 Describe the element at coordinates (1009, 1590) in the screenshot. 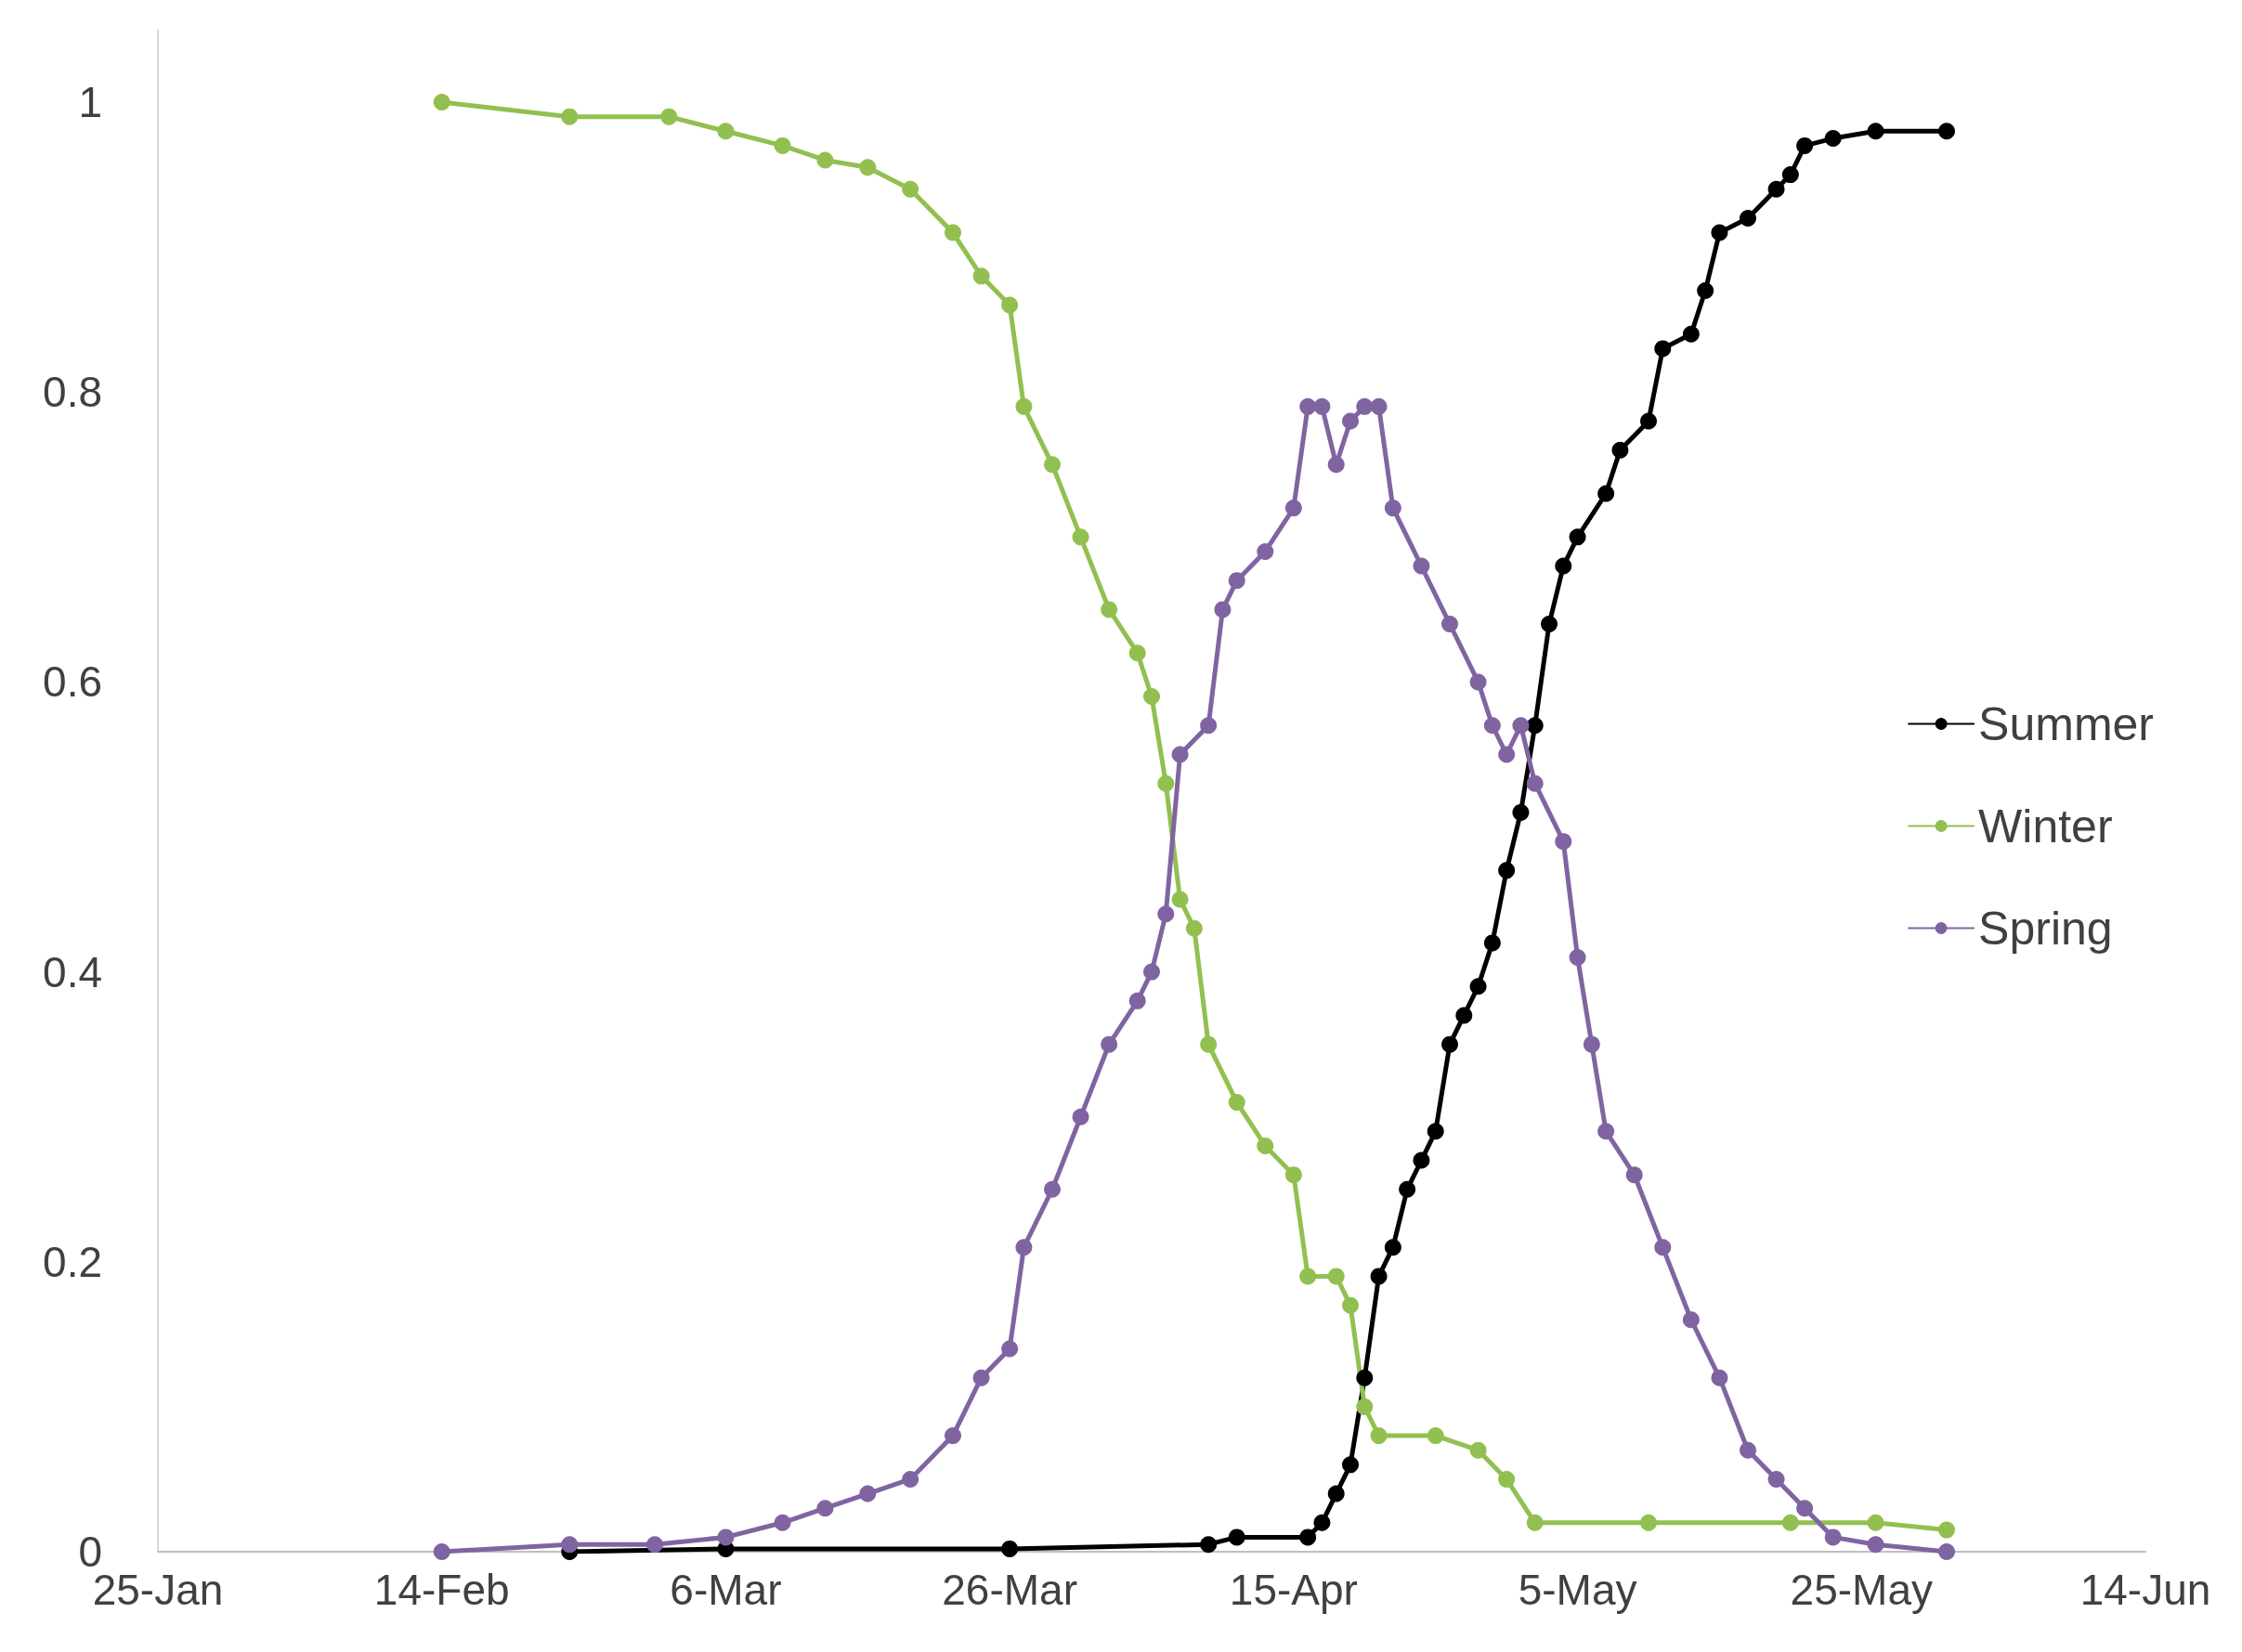

I see `x-tick-label: 26-Mar` at that location.